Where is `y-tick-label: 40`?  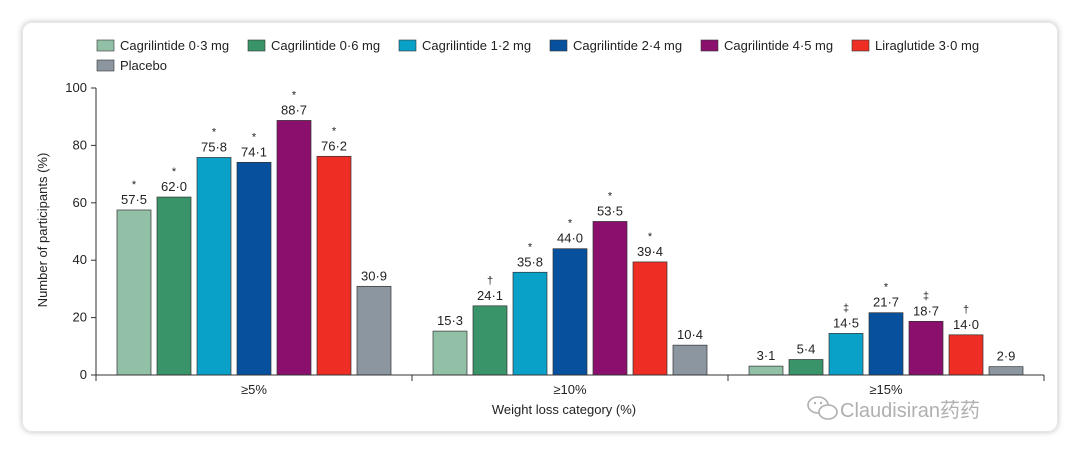
y-tick-label: 40 is located at coordinates (80, 259).